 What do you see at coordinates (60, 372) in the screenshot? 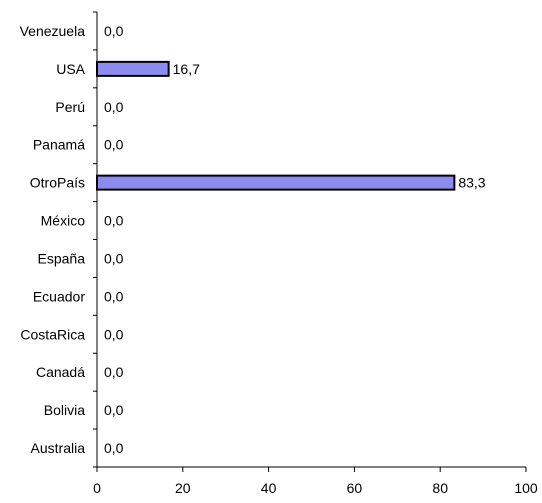
I see `category-label: Canadá` at bounding box center [60, 372].